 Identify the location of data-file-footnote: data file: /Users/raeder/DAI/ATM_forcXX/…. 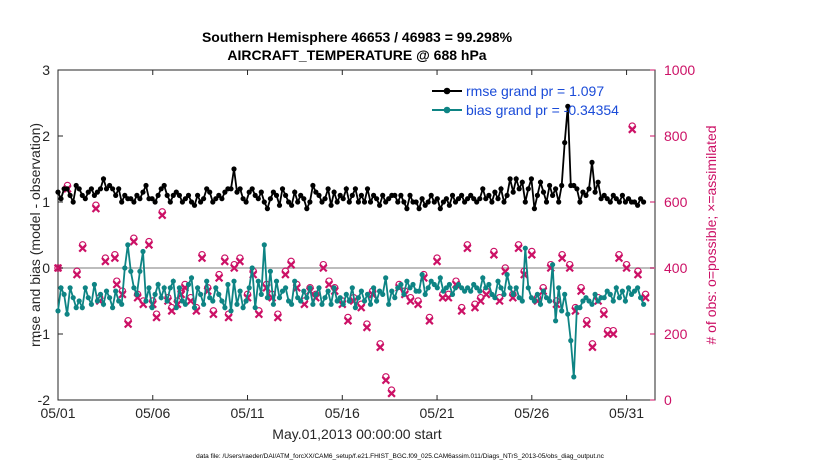
(400, 456).